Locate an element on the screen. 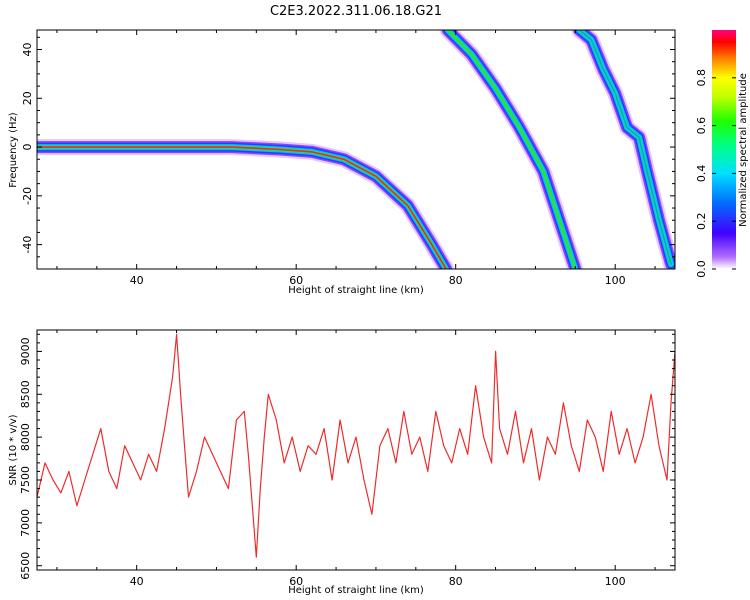  snr-ytick-label: 8500 is located at coordinates (25, 394).